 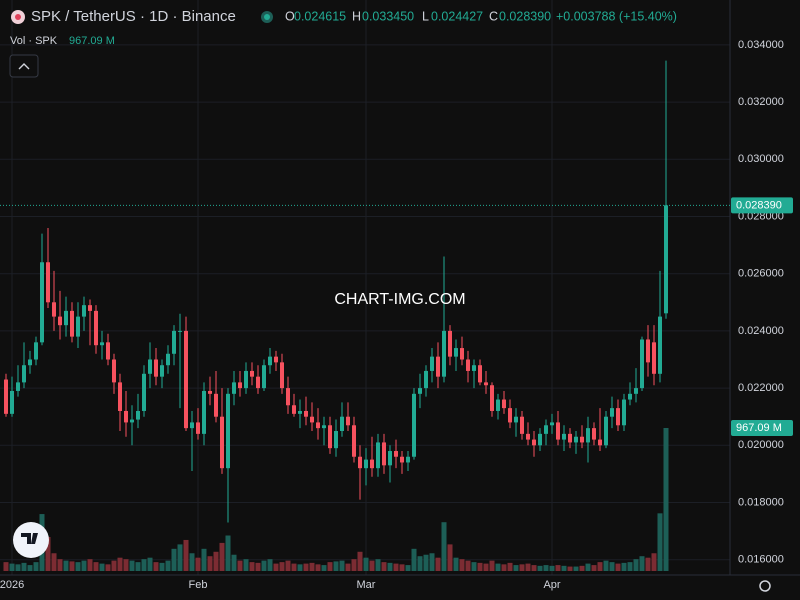 What do you see at coordinates (12, 585) in the screenshot?
I see `x-tick-label: 2026` at bounding box center [12, 585].